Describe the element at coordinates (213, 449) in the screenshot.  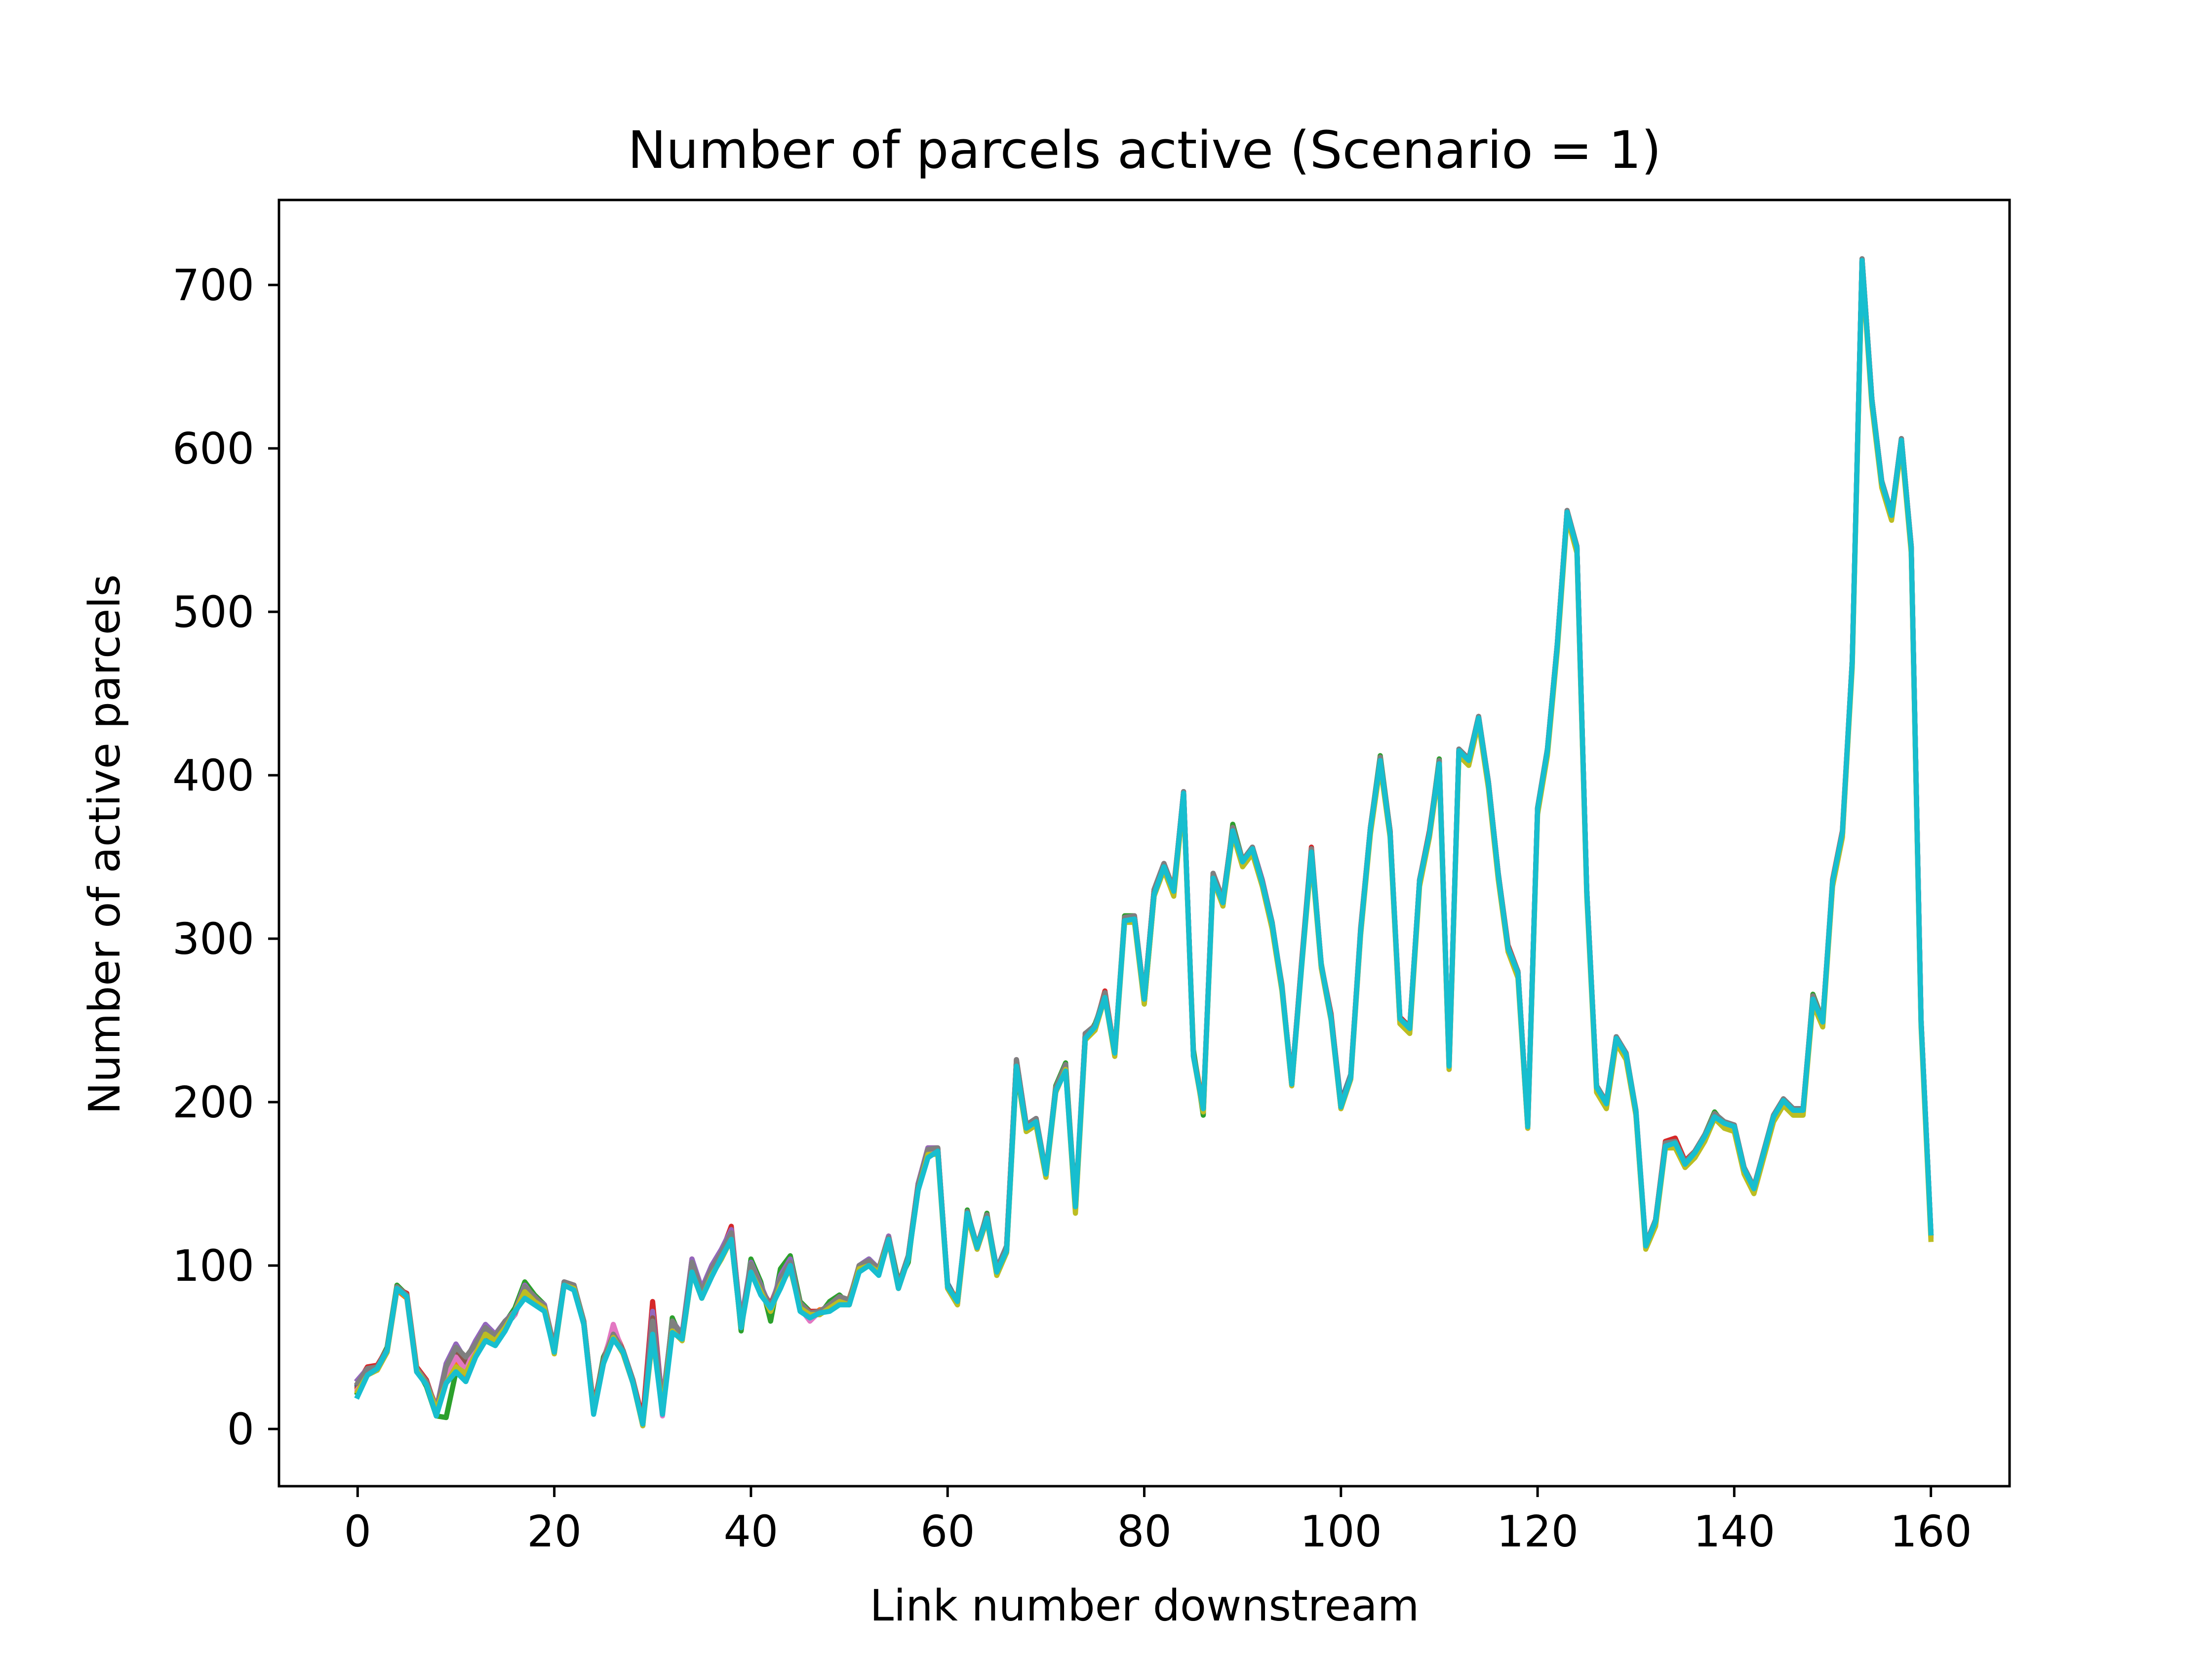
I see `y-tick-label: 600` at that location.